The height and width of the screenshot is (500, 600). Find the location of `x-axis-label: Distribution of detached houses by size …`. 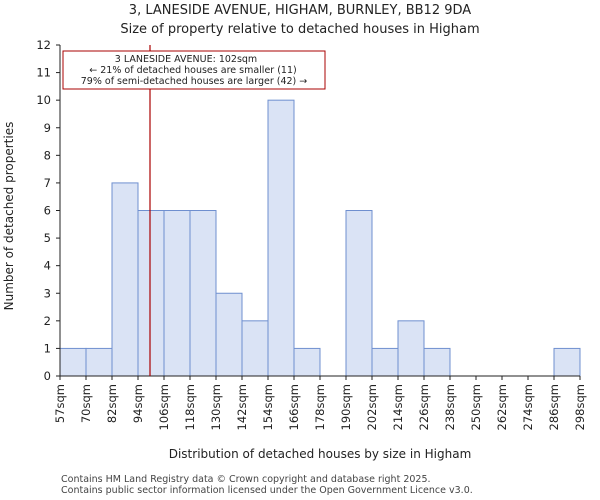

x-axis-label: Distribution of detached houses by size … is located at coordinates (320, 454).